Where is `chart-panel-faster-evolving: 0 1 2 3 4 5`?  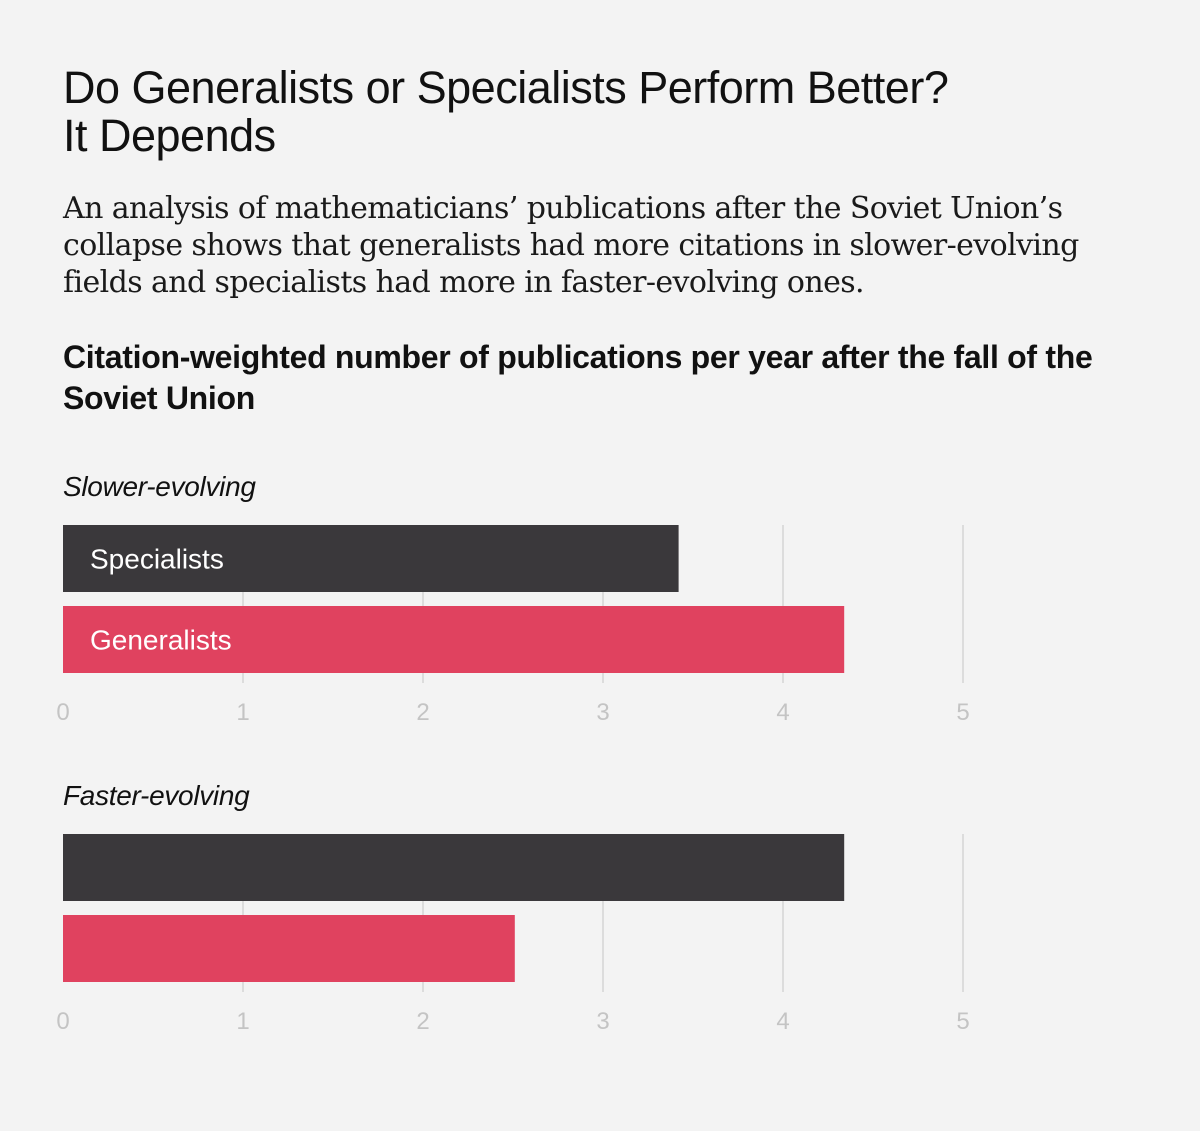
chart-panel-faster-evolving: 0 1 2 3 4 5 is located at coordinates (513, 934).